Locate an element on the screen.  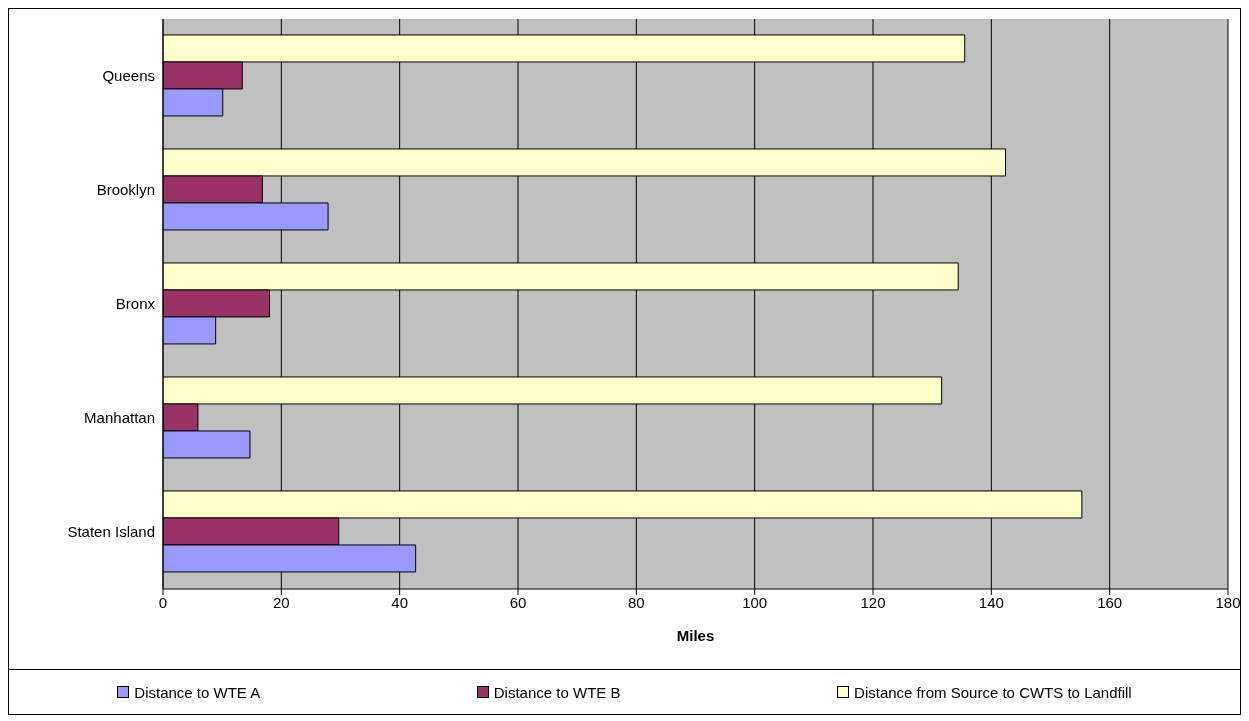
x-axis-title: Miles is located at coordinates (695, 635).